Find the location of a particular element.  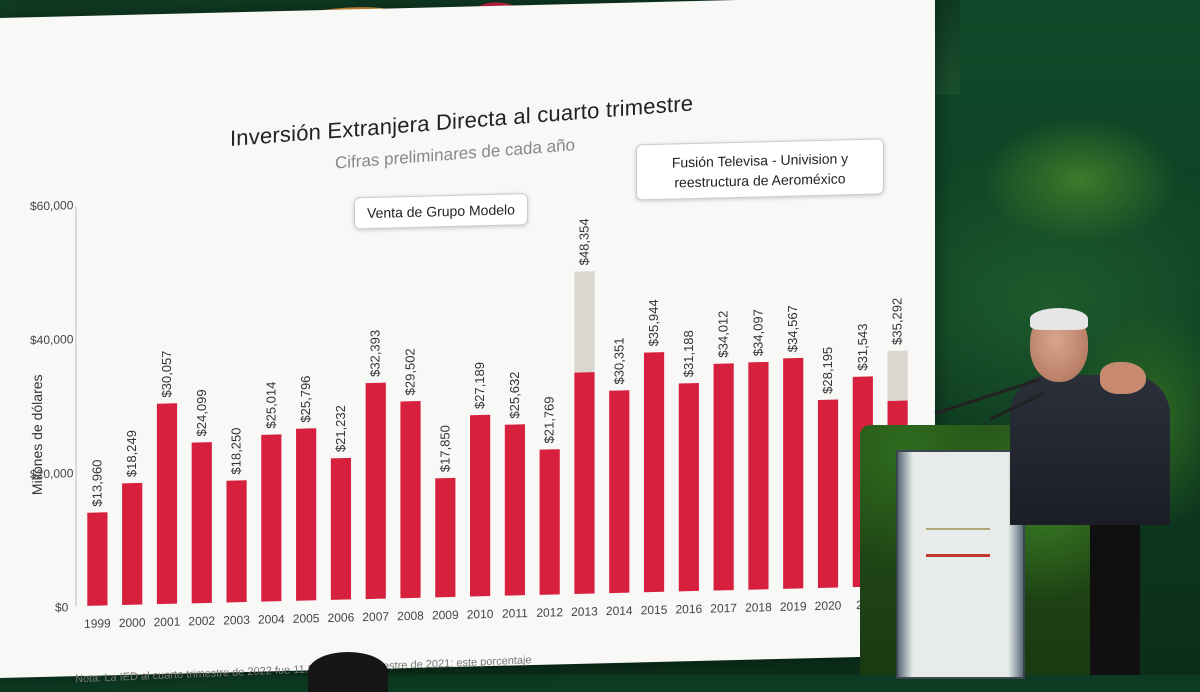

podium-logo is located at coordinates (958, 542).